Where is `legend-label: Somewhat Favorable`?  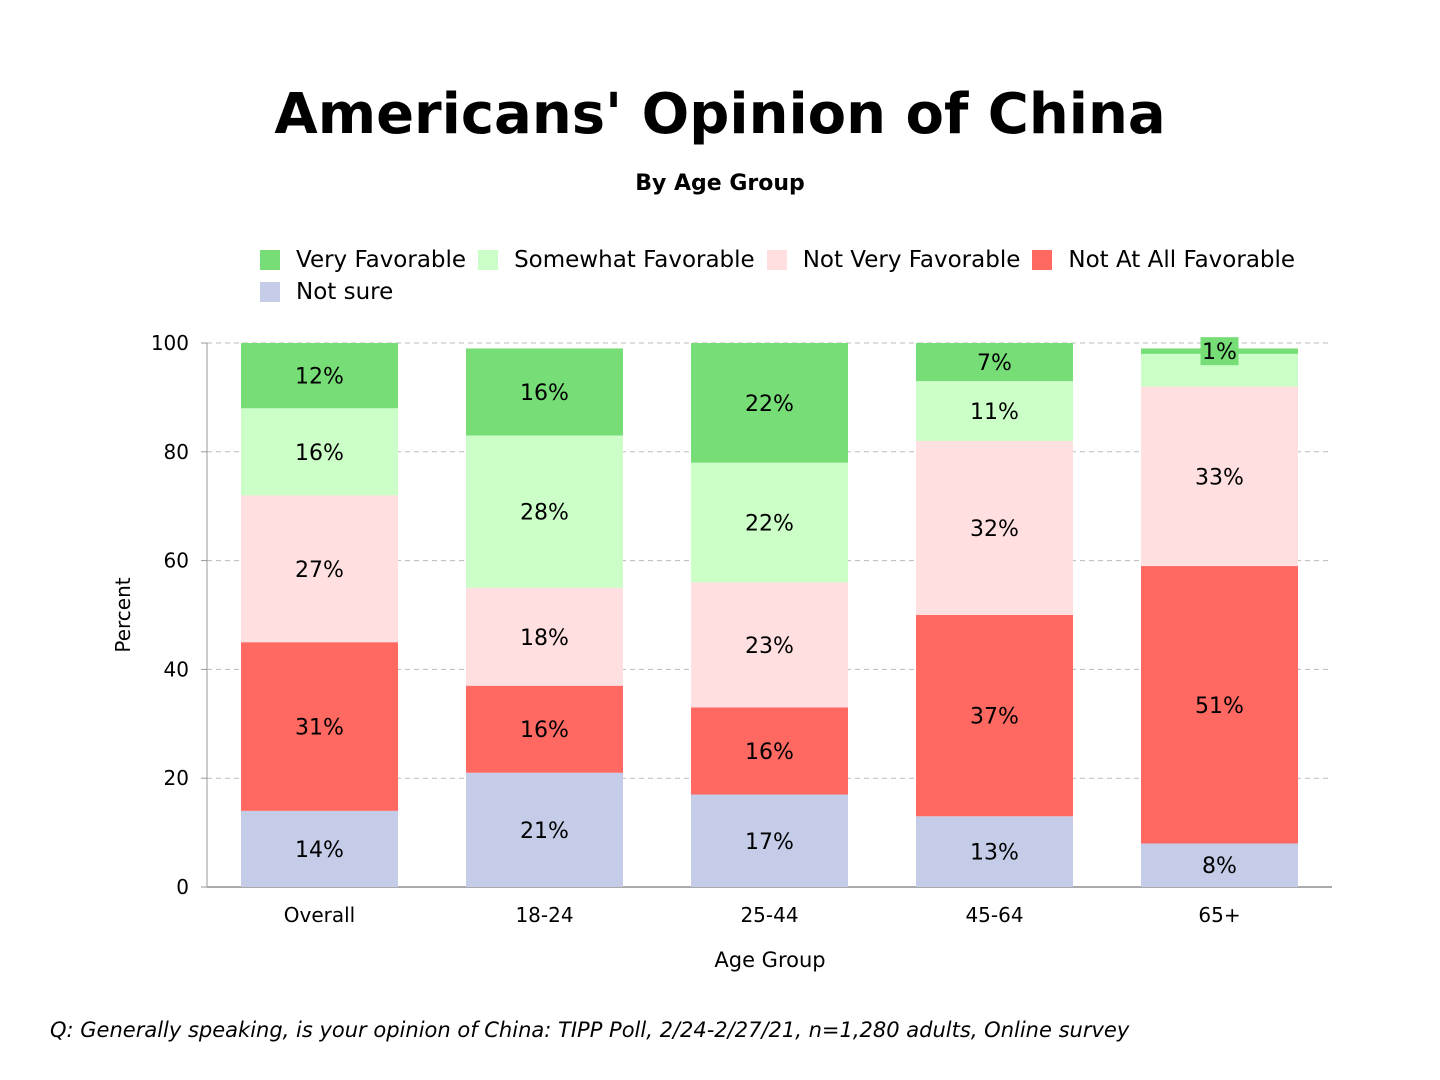
legend-label: Somewhat Favorable is located at coordinates (634, 260).